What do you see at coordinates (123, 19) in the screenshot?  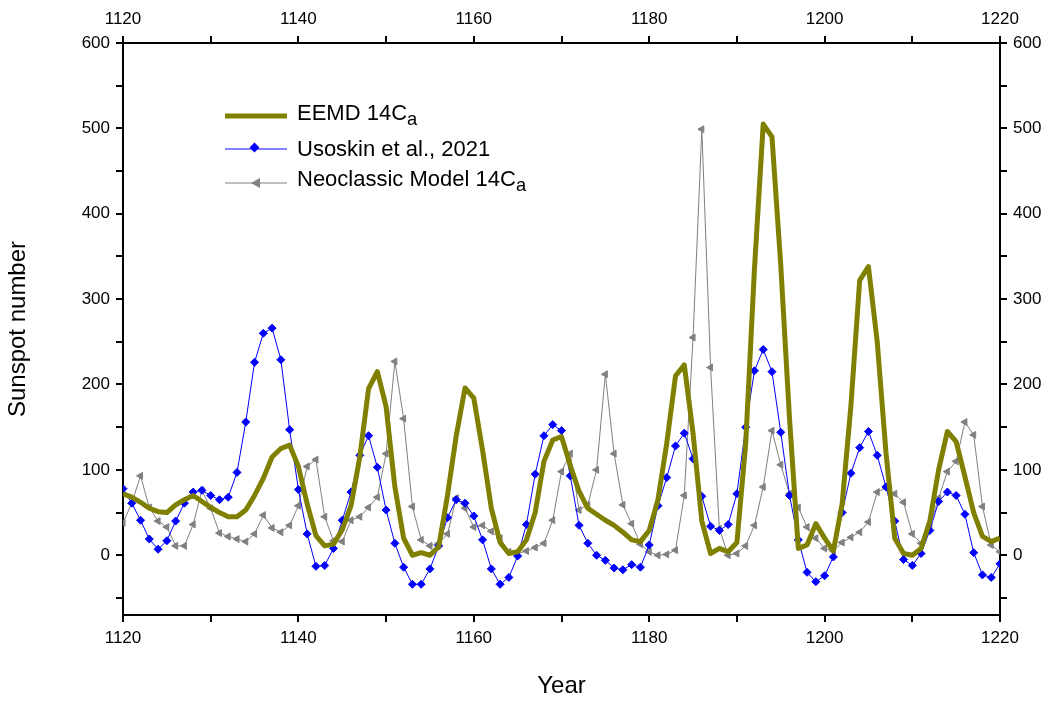 I see `x2-tick-label: 1120` at bounding box center [123, 19].